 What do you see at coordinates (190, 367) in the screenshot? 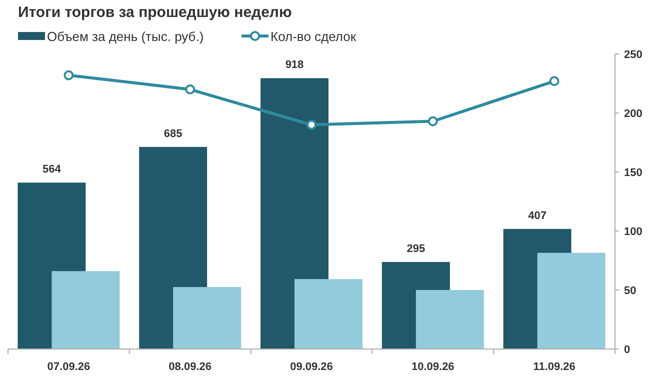
I see `x-tick-label: 08.09.26` at bounding box center [190, 367].